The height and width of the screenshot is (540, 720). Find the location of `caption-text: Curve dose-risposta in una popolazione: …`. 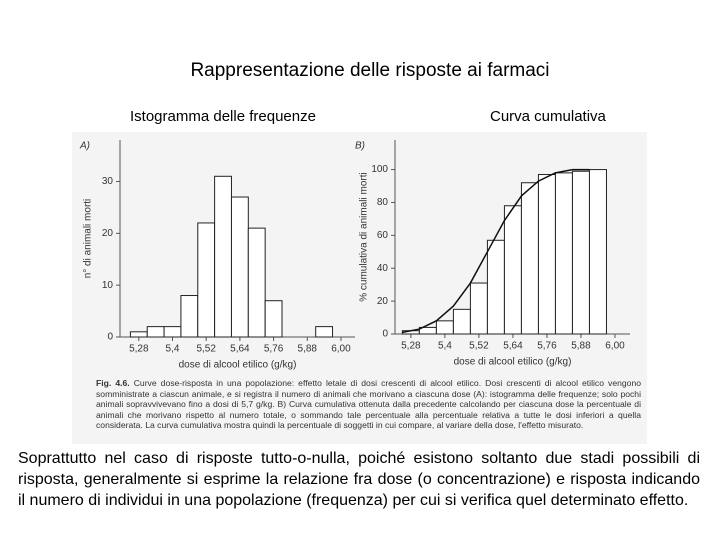

caption-text: Curve dose-risposta in una popolazione: … is located at coordinates (368, 404).